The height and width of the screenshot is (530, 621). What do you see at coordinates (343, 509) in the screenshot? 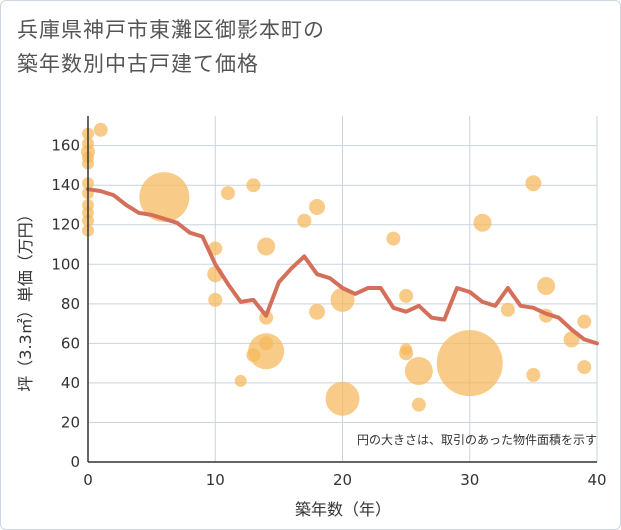
I see `x-axis-label: 築年数（年）` at bounding box center [343, 509].